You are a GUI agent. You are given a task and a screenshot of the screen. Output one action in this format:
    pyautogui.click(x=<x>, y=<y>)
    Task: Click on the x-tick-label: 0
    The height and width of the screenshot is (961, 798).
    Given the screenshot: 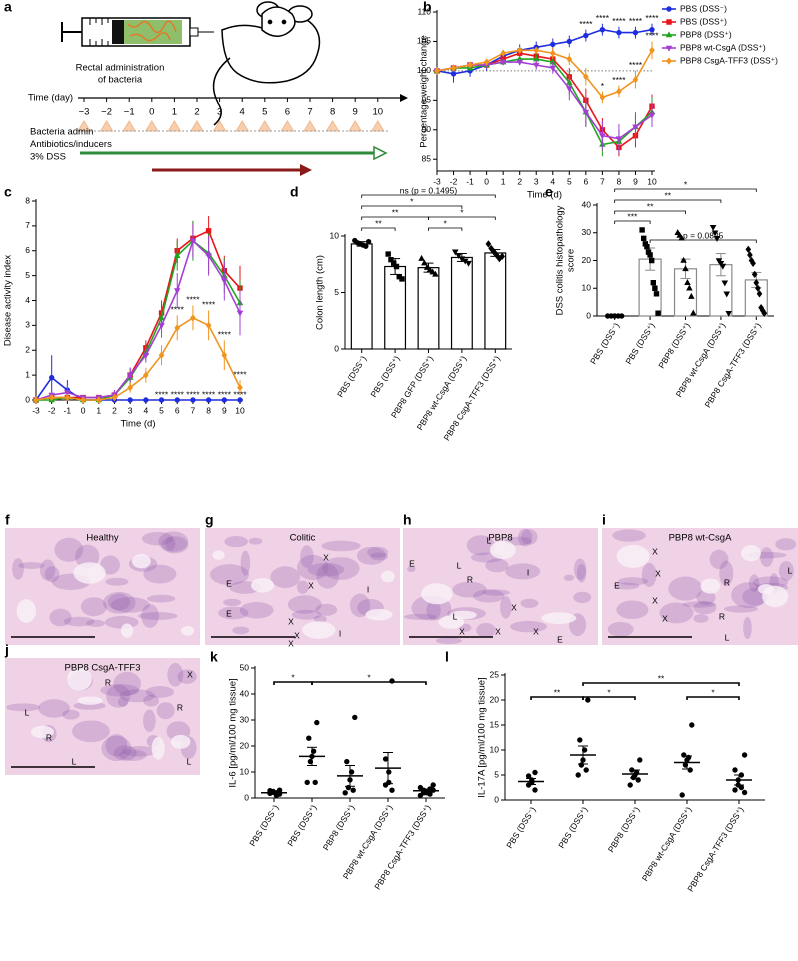 What is the action you would take?
    pyautogui.click(x=486, y=181)
    